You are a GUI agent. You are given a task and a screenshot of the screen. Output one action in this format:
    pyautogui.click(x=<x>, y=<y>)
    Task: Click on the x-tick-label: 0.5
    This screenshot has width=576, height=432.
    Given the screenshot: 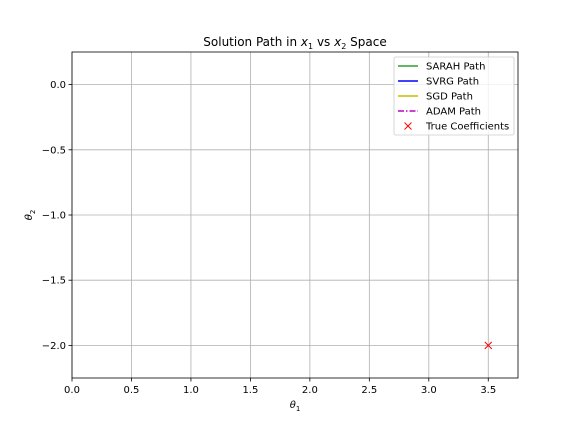 What is the action you would take?
    pyautogui.click(x=132, y=390)
    